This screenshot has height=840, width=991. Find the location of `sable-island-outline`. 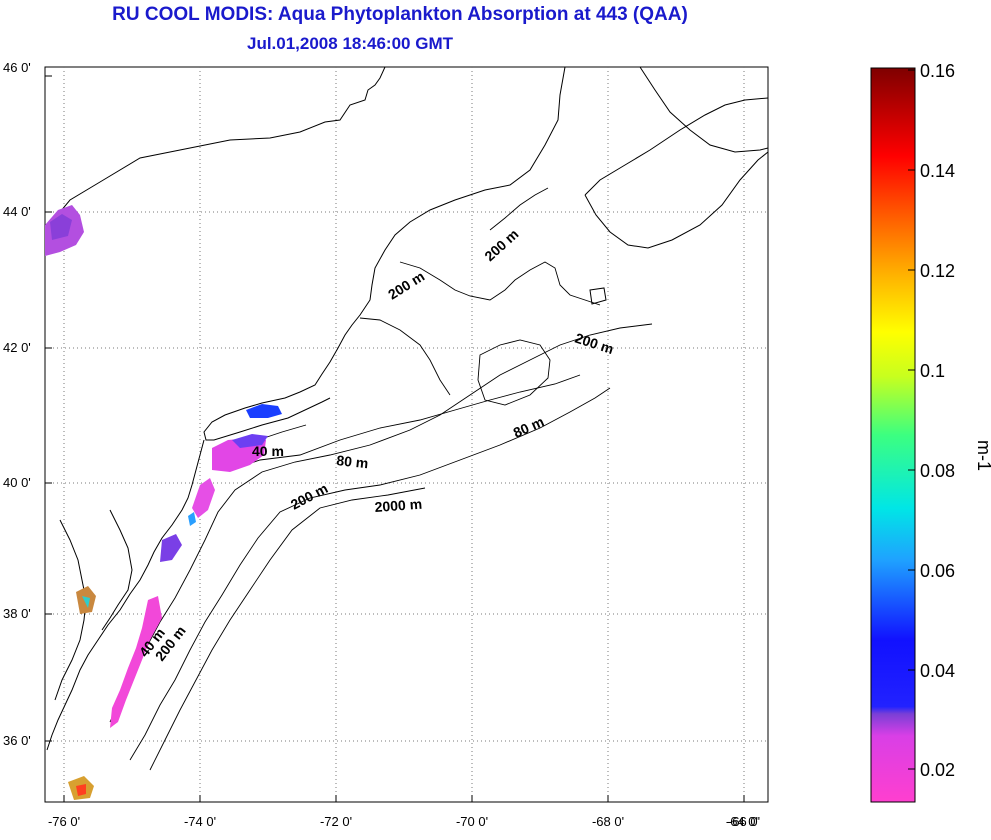

sable-island-outline is located at coordinates (598, 296).